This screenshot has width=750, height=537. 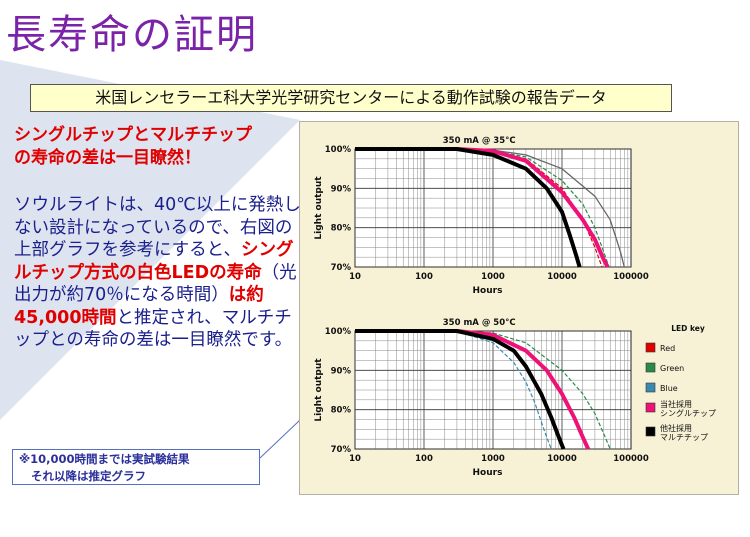 What do you see at coordinates (351, 98) in the screenshot?
I see `source-banner: 米国レンセラーエ科大学光学研究センターによる動作試験の報告データ` at bounding box center [351, 98].